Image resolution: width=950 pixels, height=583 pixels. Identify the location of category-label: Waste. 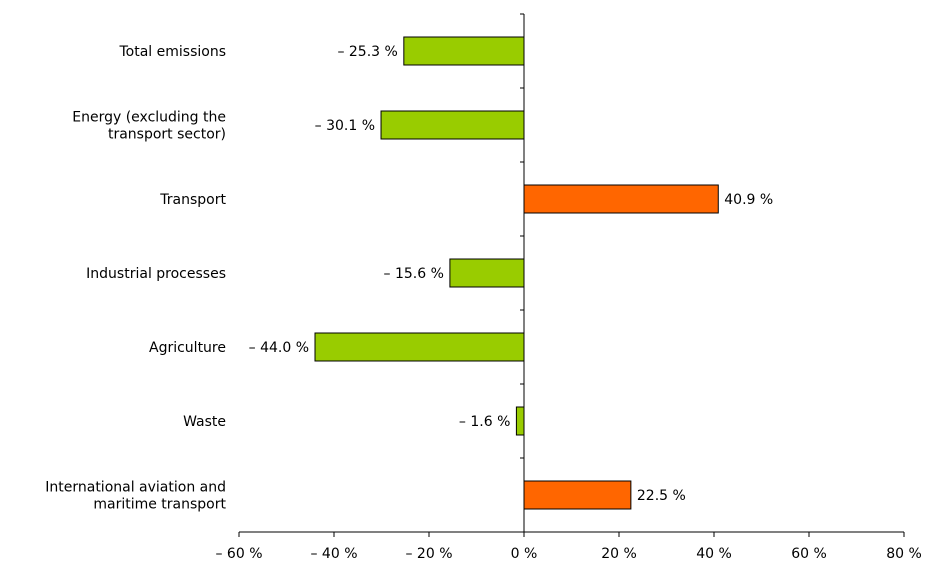
(204, 422).